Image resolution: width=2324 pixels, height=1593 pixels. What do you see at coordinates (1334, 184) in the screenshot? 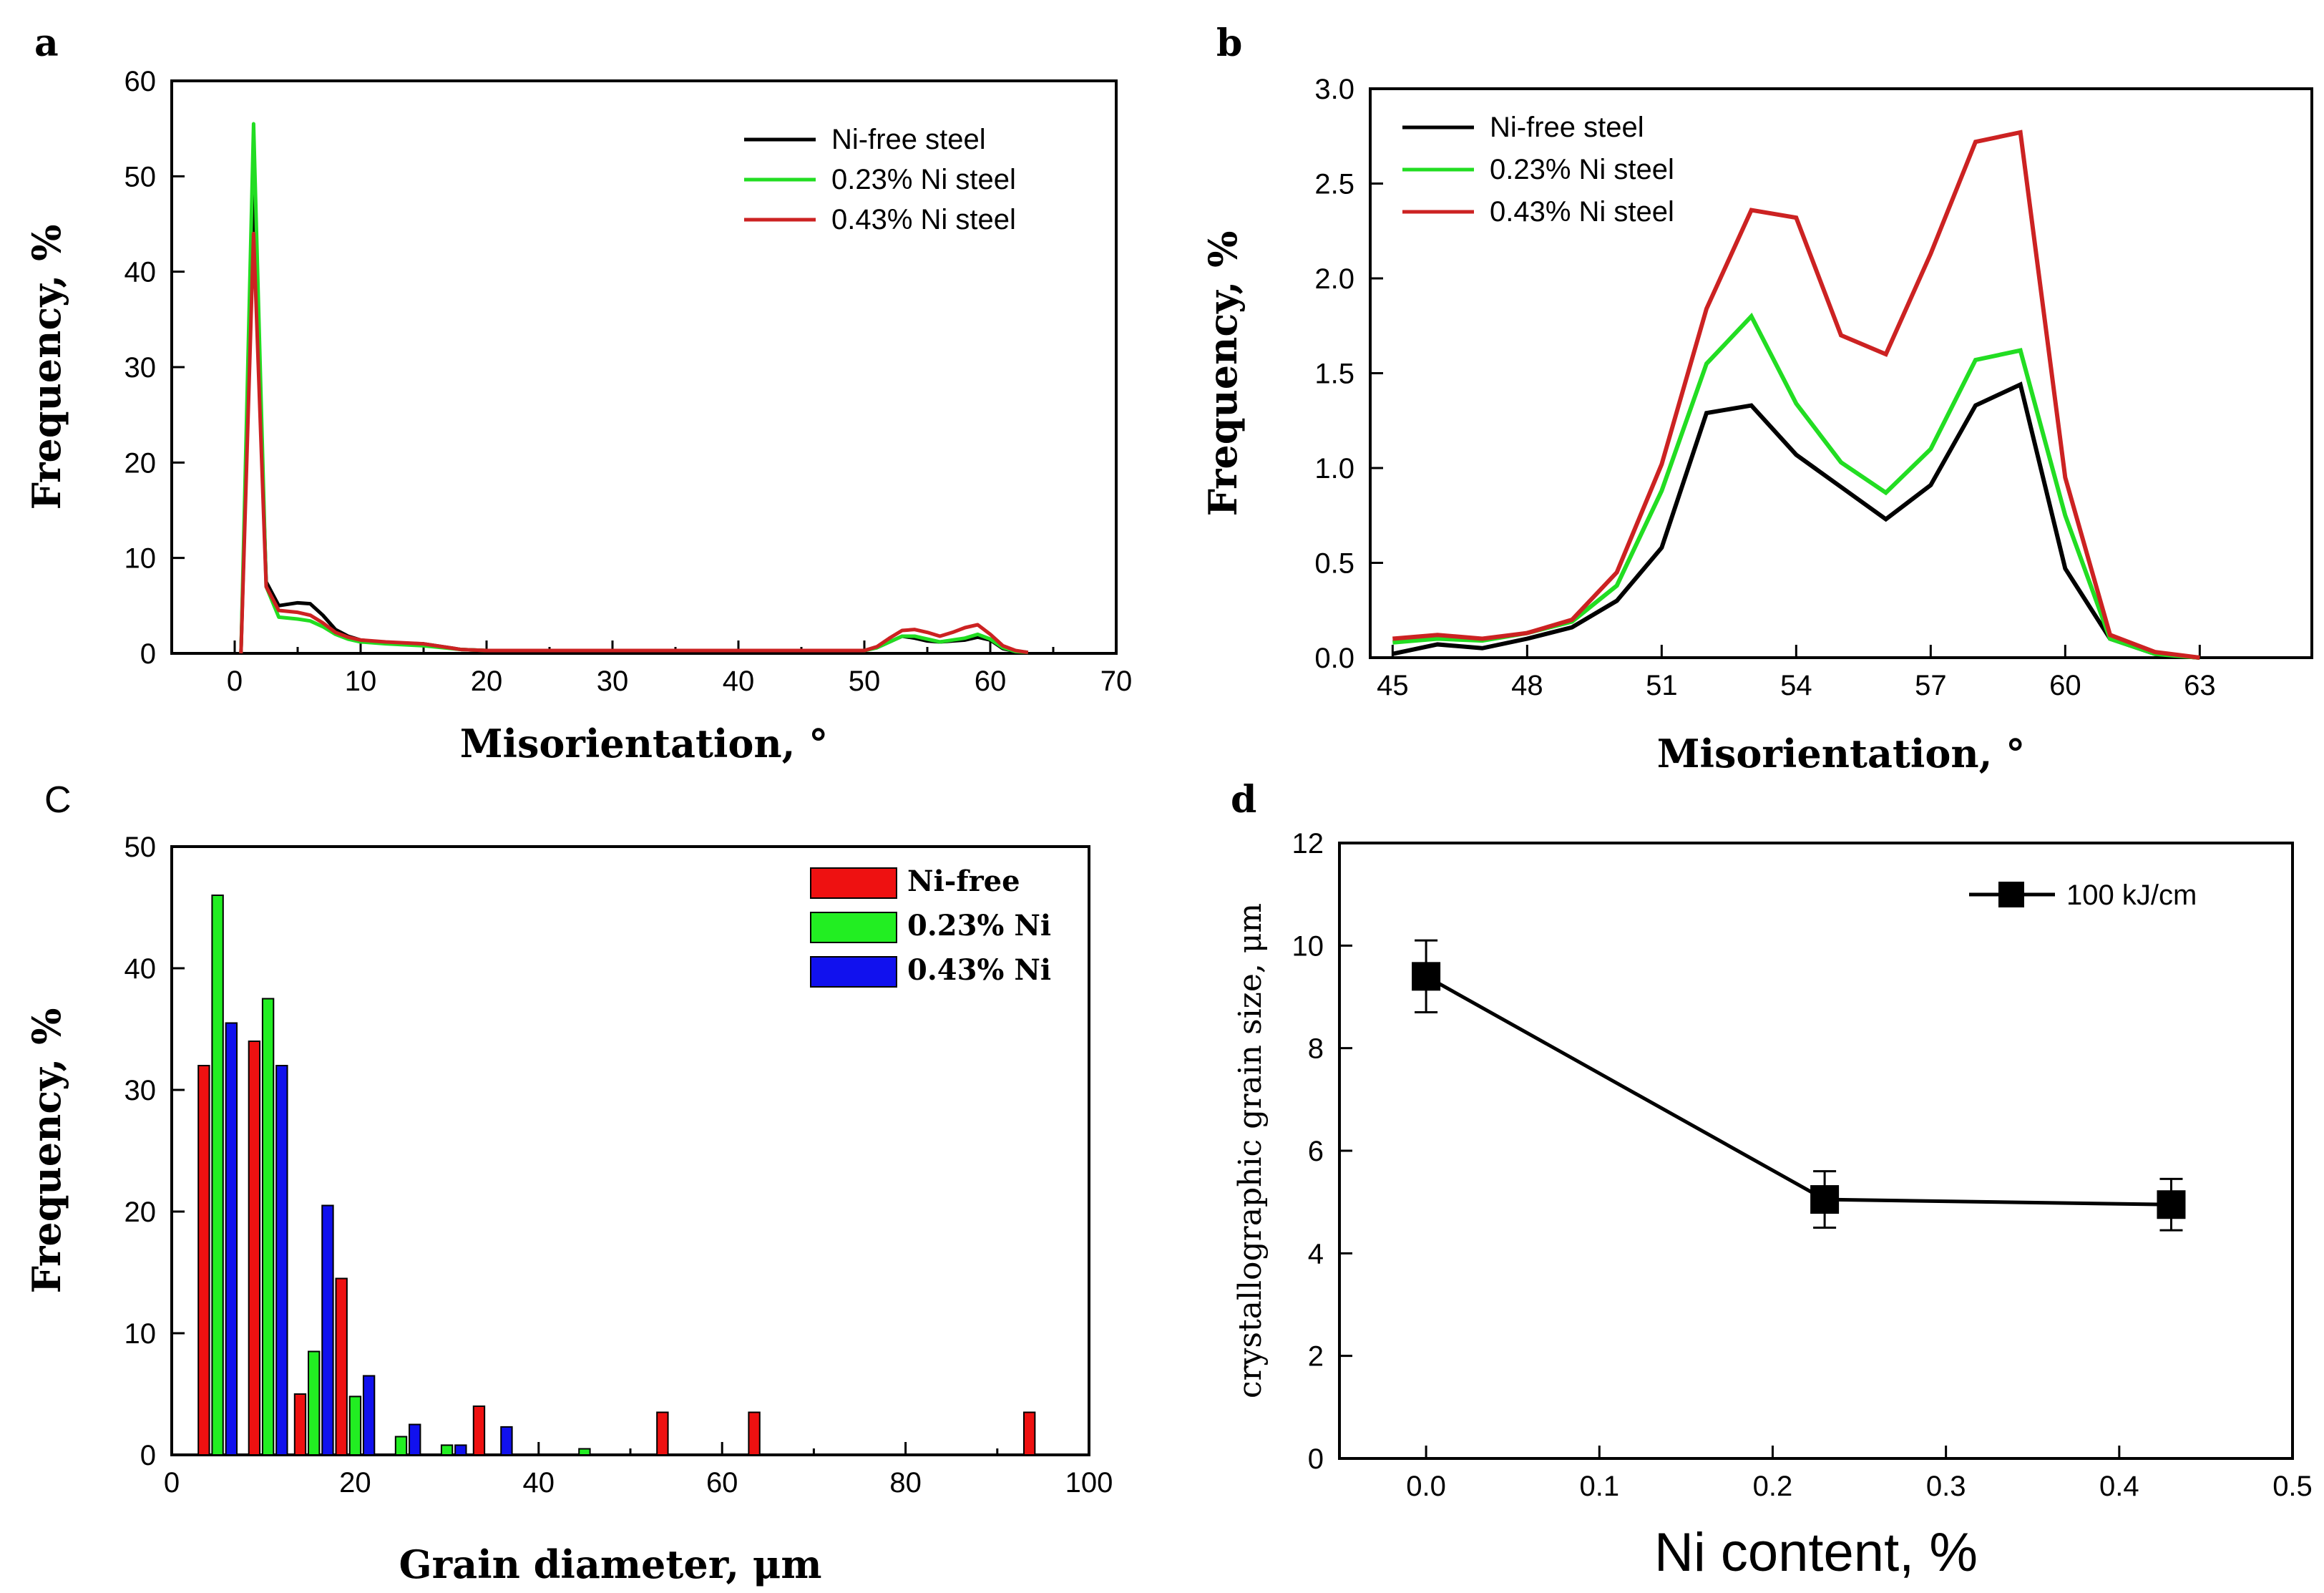
I see `y-tick-label: 2.5` at bounding box center [1334, 184].